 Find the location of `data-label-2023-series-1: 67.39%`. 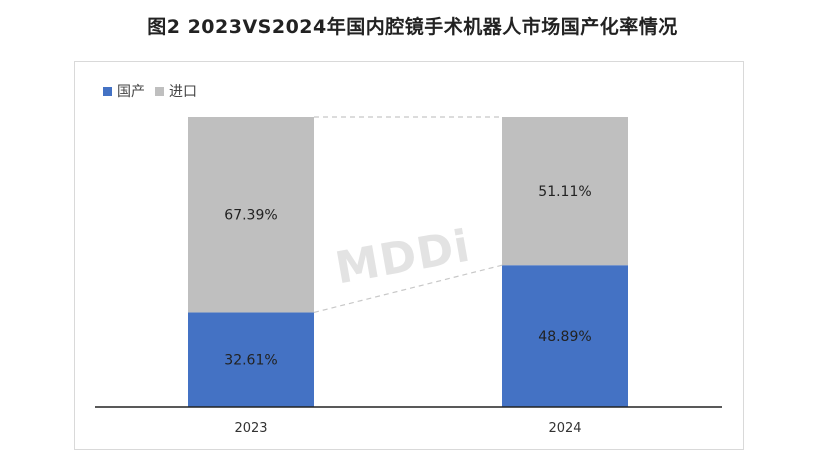

data-label-2023-series-1: 67.39% is located at coordinates (250, 216).